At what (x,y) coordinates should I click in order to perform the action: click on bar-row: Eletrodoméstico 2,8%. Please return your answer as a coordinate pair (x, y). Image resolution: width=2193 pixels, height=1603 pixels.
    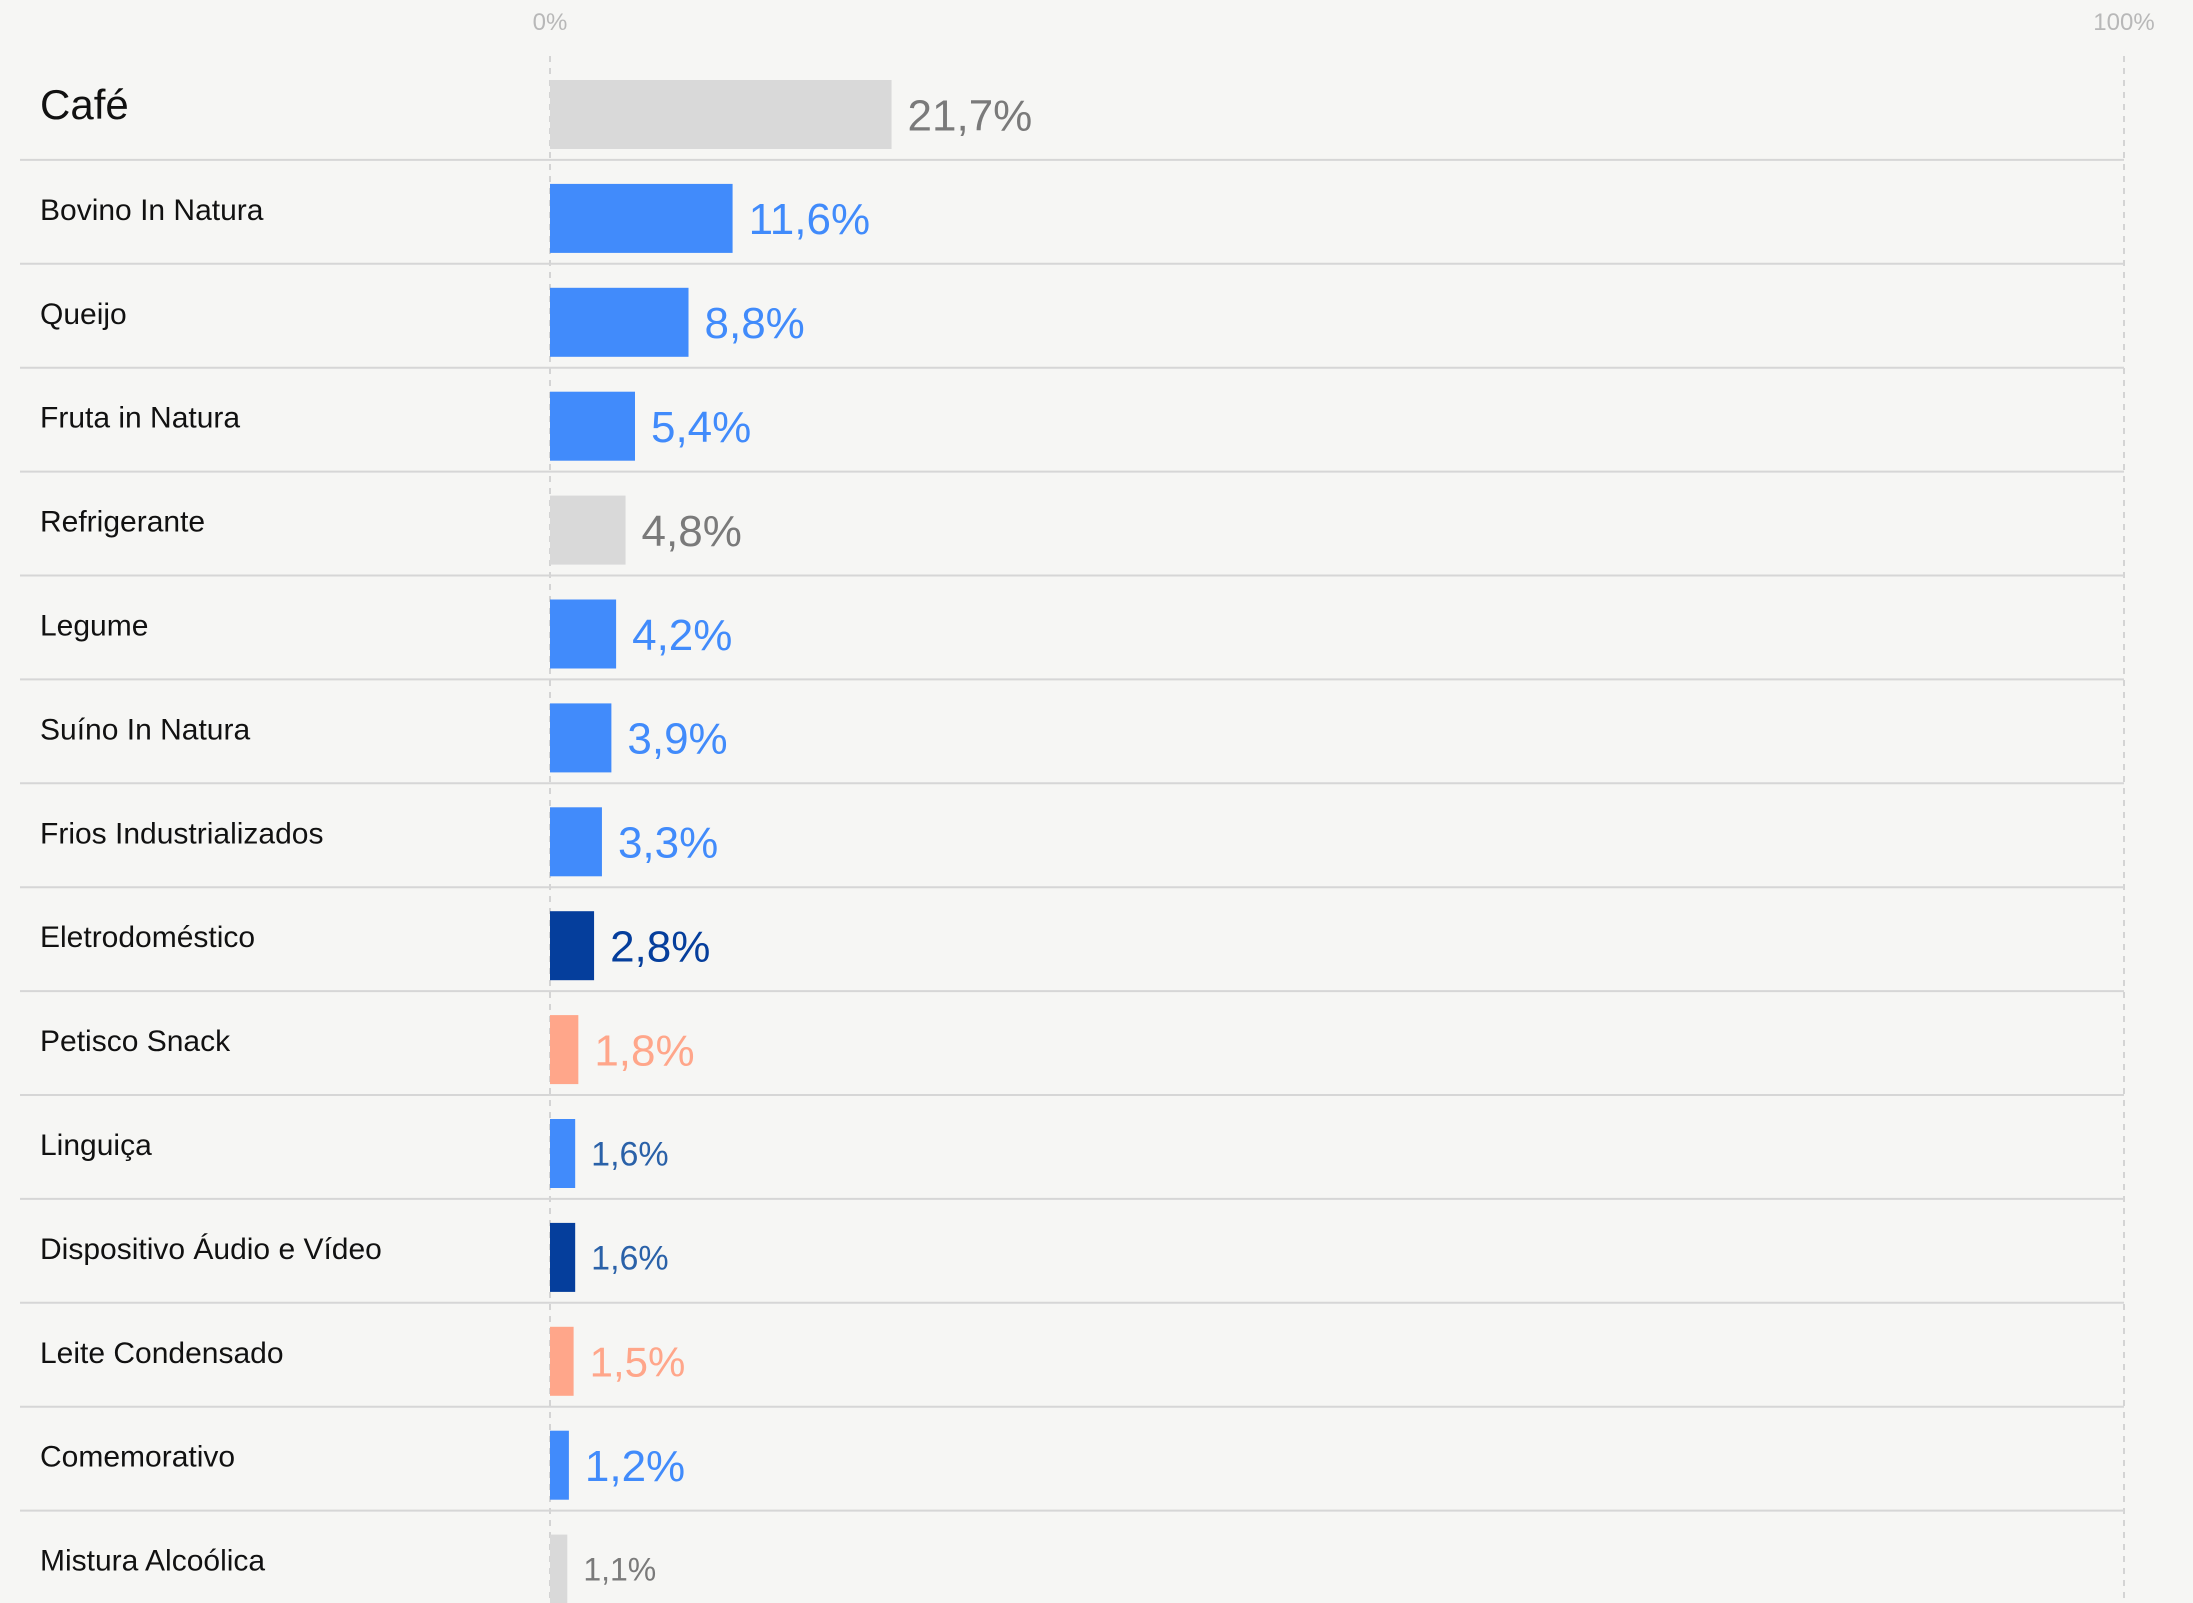
    Looking at the image, I should click on (1072, 952).